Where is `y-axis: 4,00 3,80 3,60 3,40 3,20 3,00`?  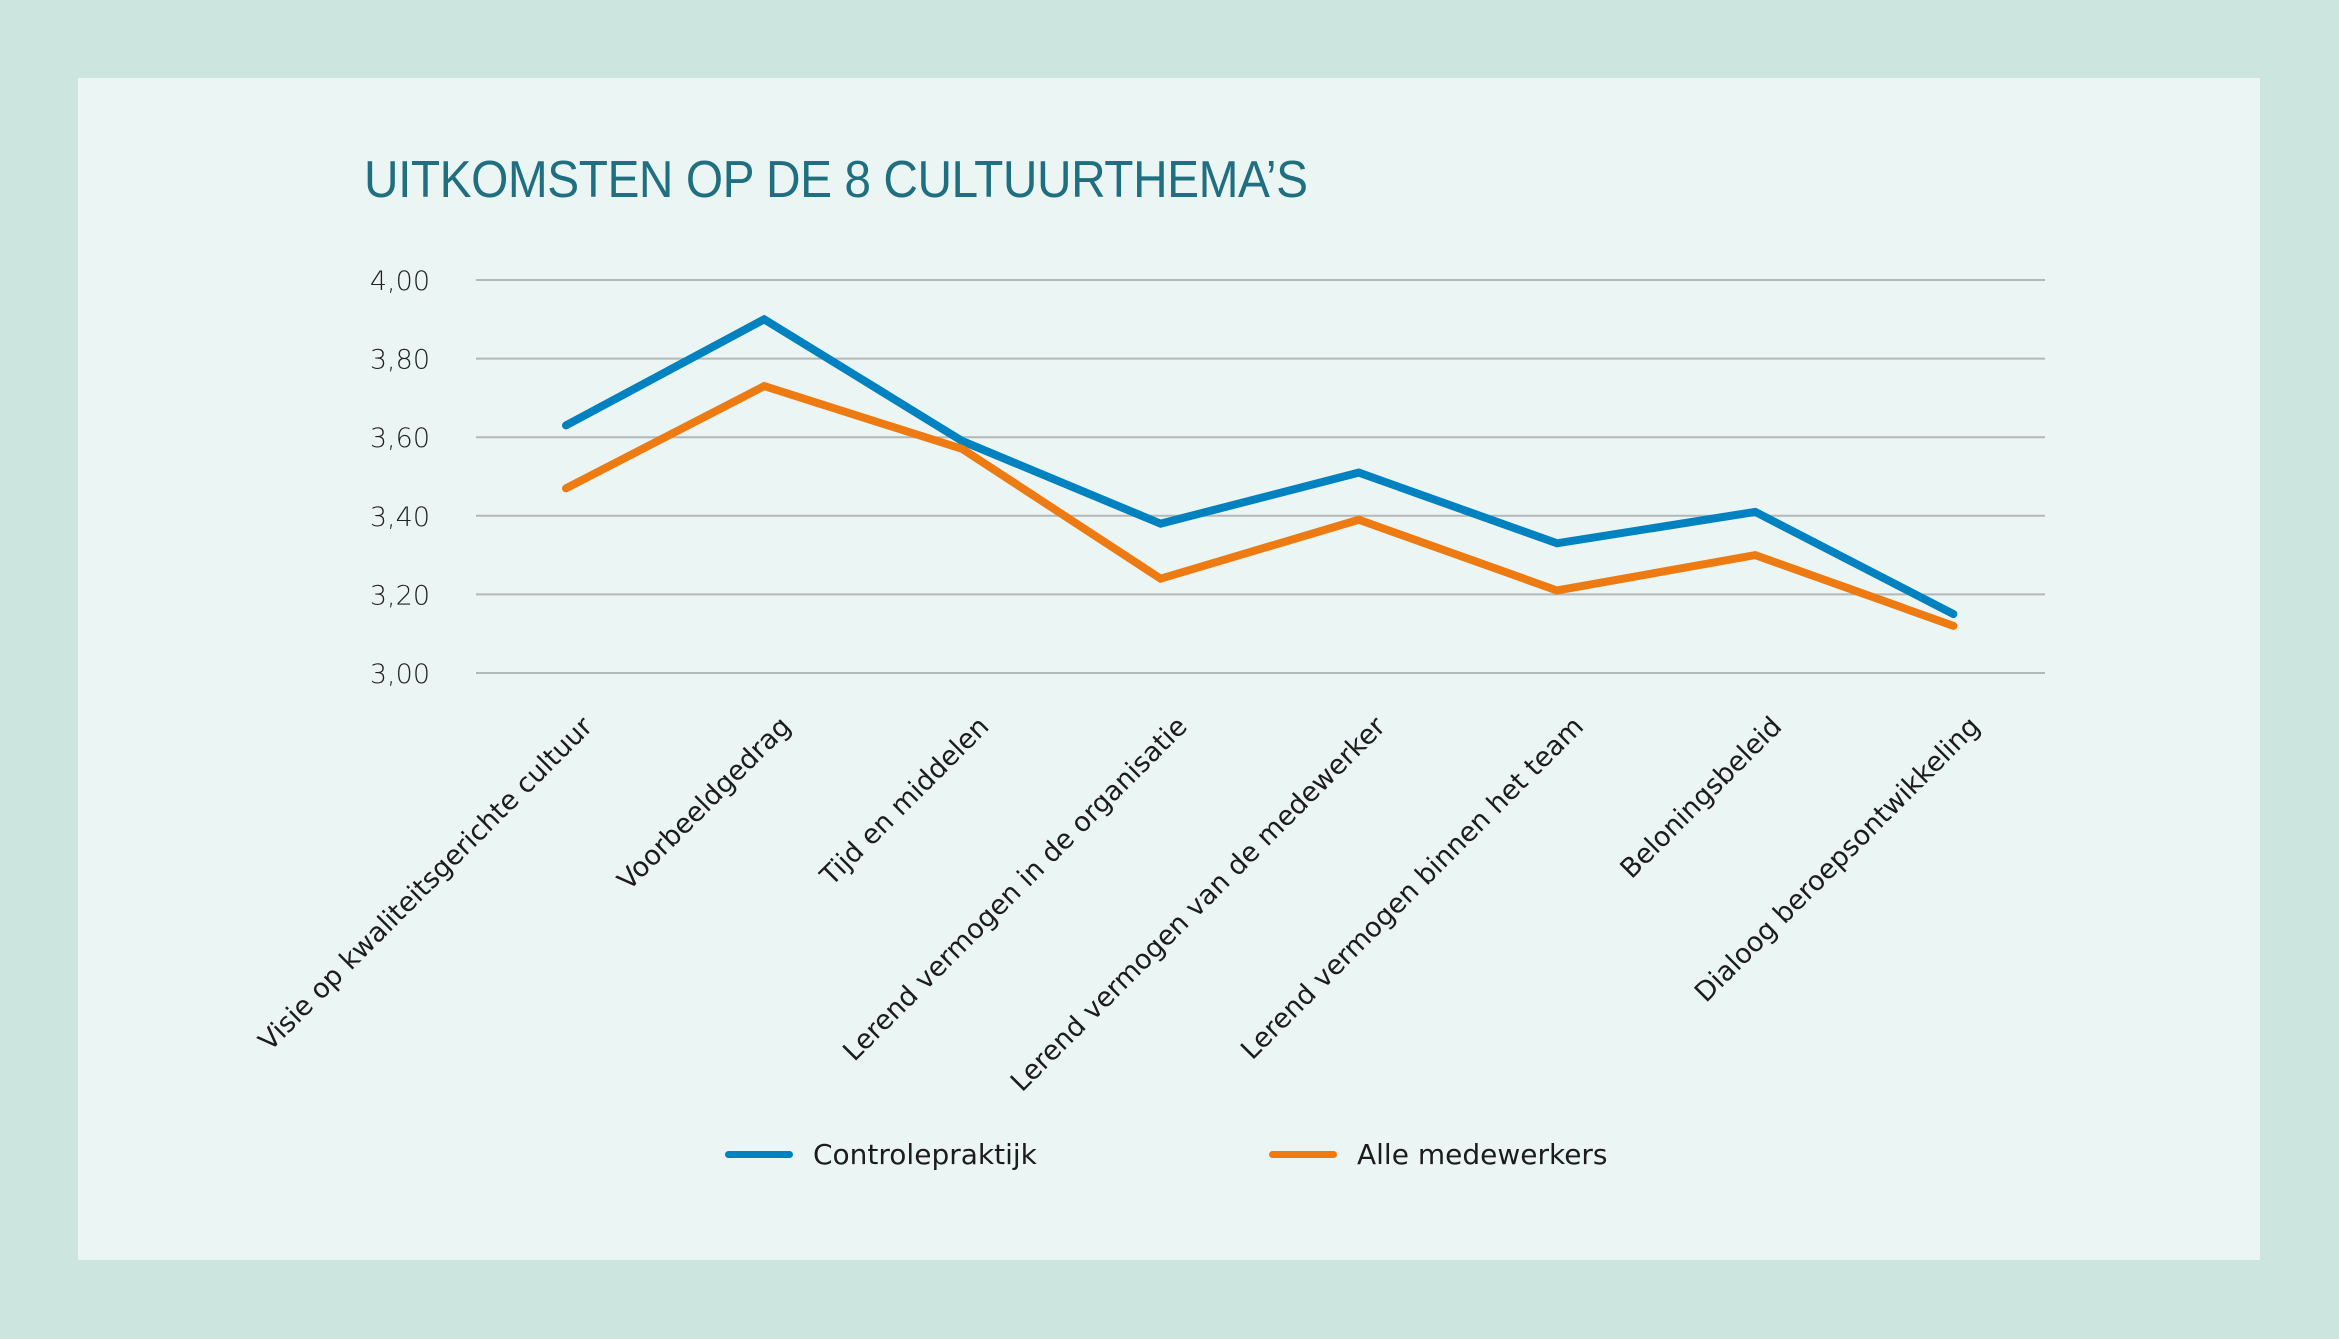 y-axis: 4,00 3,80 3,60 3,40 3,20 3,00 is located at coordinates (400, 478).